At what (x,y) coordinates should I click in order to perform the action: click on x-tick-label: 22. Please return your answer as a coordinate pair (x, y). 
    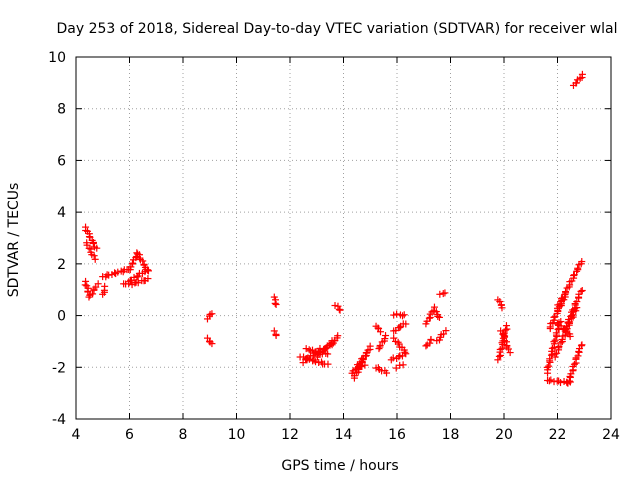
    Looking at the image, I should click on (558, 435).